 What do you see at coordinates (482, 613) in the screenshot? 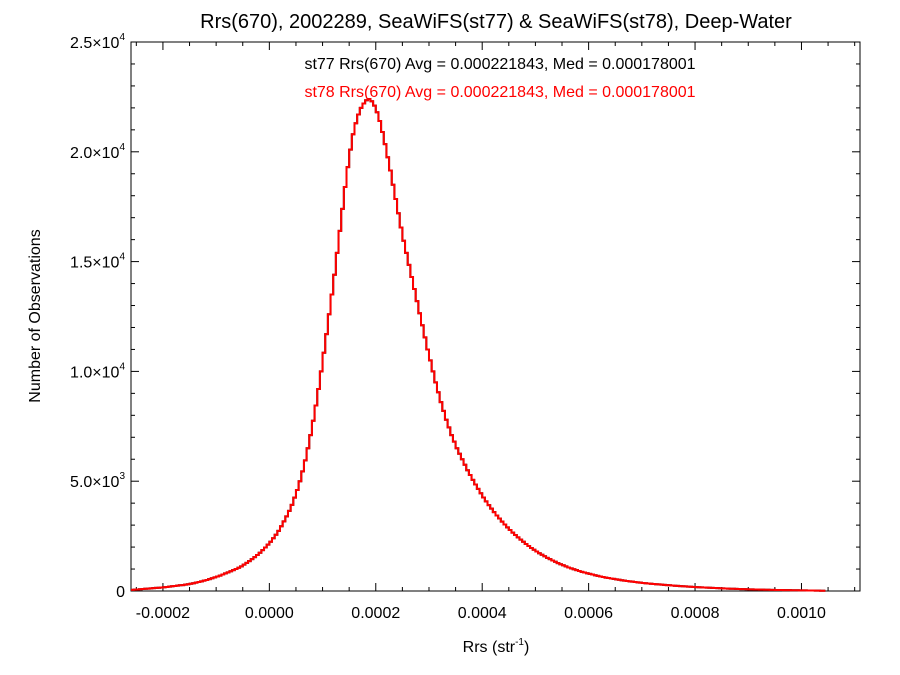
I see `x-tick-label: 0.0004` at bounding box center [482, 613].